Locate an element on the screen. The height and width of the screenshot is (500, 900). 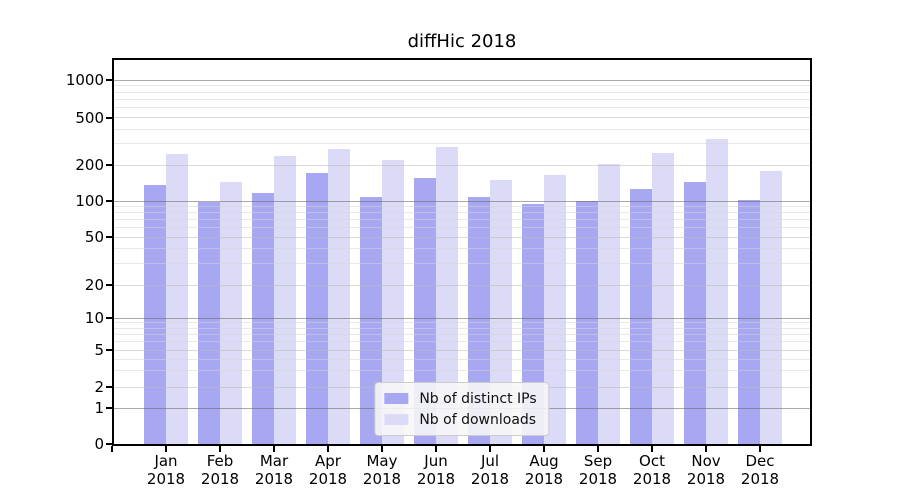
bar-nb-of-distinct-ips-nov is located at coordinates (695, 313).